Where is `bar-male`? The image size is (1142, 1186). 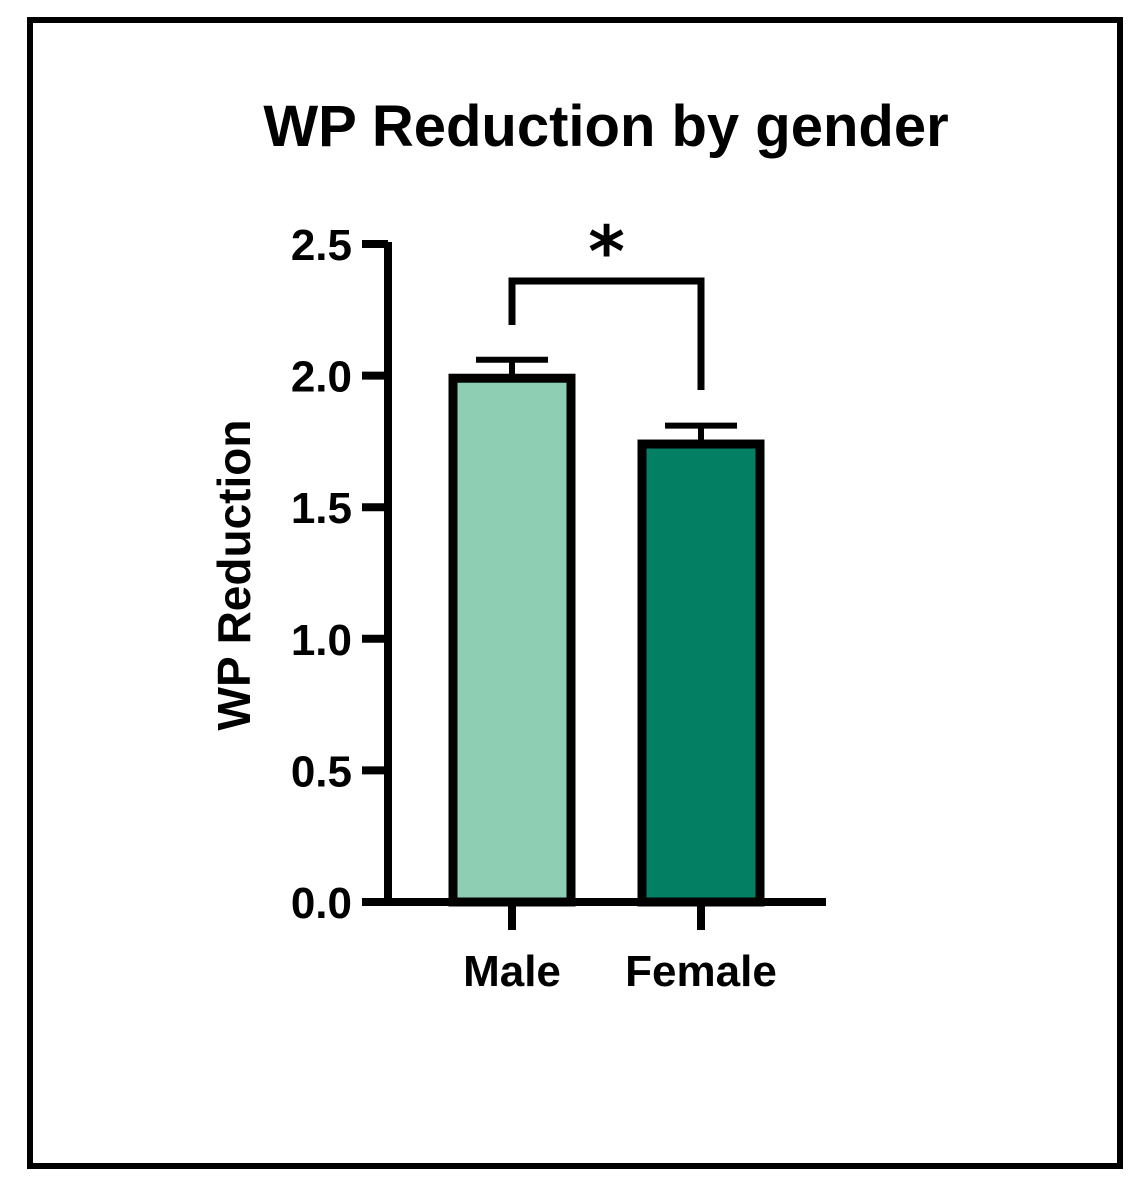 bar-male is located at coordinates (512, 640).